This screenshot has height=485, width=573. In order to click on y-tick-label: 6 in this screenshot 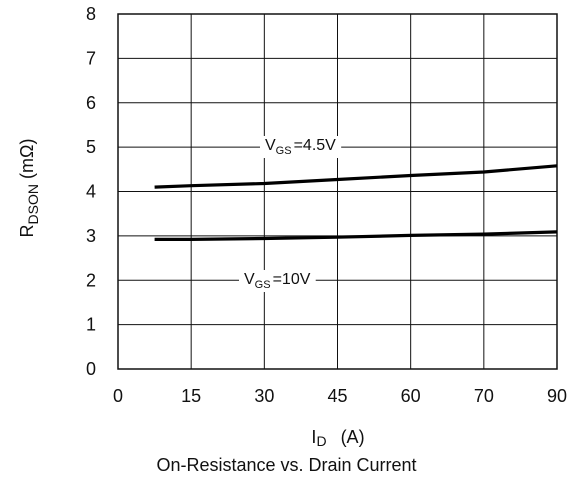, I will do `click(91, 103)`.